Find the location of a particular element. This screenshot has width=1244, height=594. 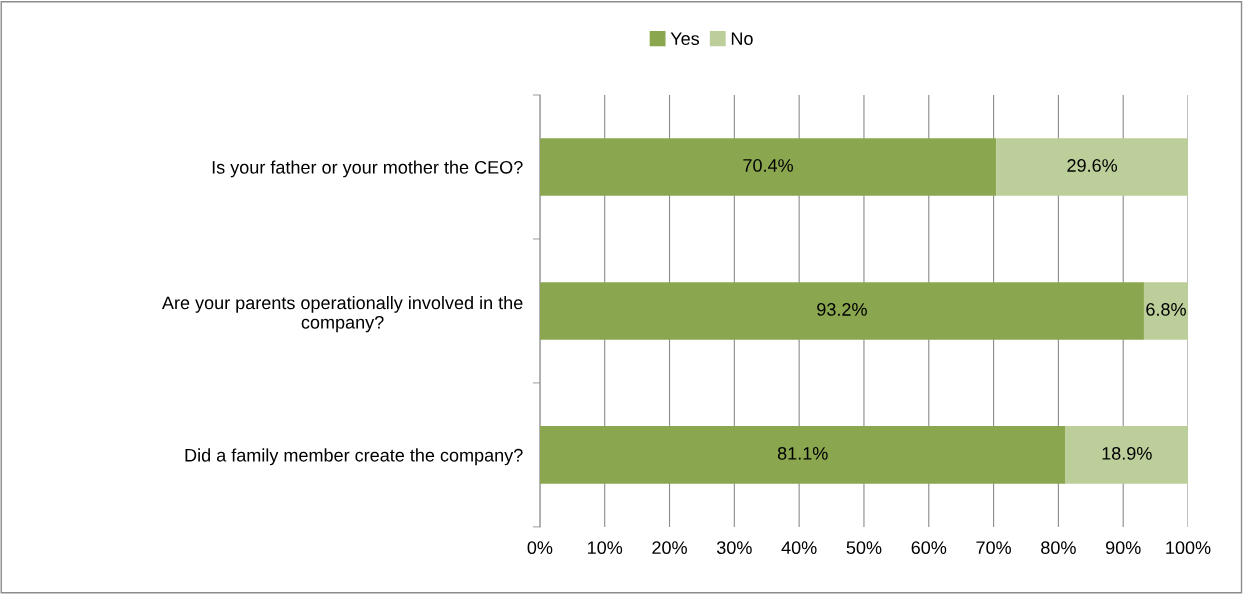

x-tick-label: 80% is located at coordinates (1058, 548).